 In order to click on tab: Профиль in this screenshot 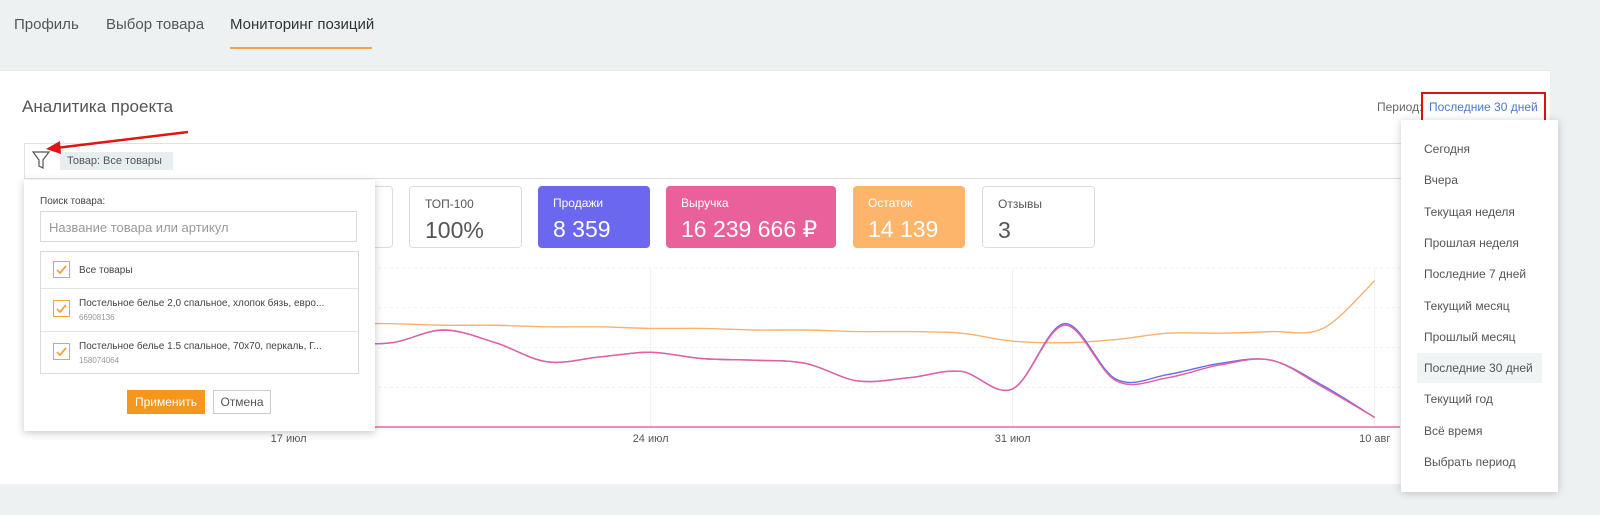, I will do `click(46, 24)`.